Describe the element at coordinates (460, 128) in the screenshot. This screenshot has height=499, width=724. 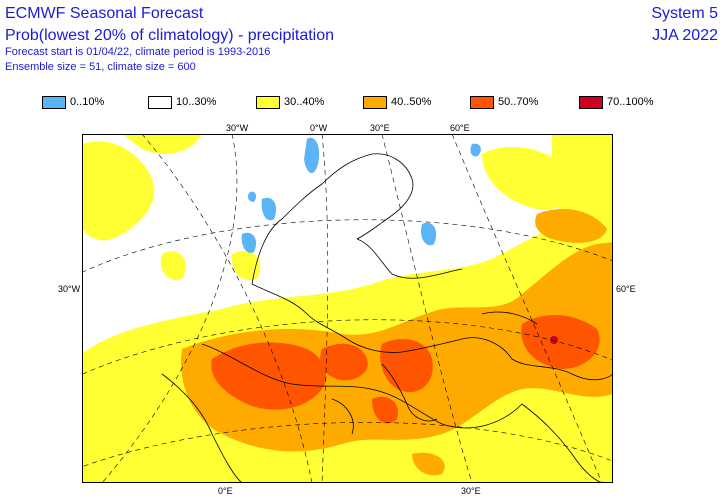
I see `top-lon-label: 60°E` at that location.